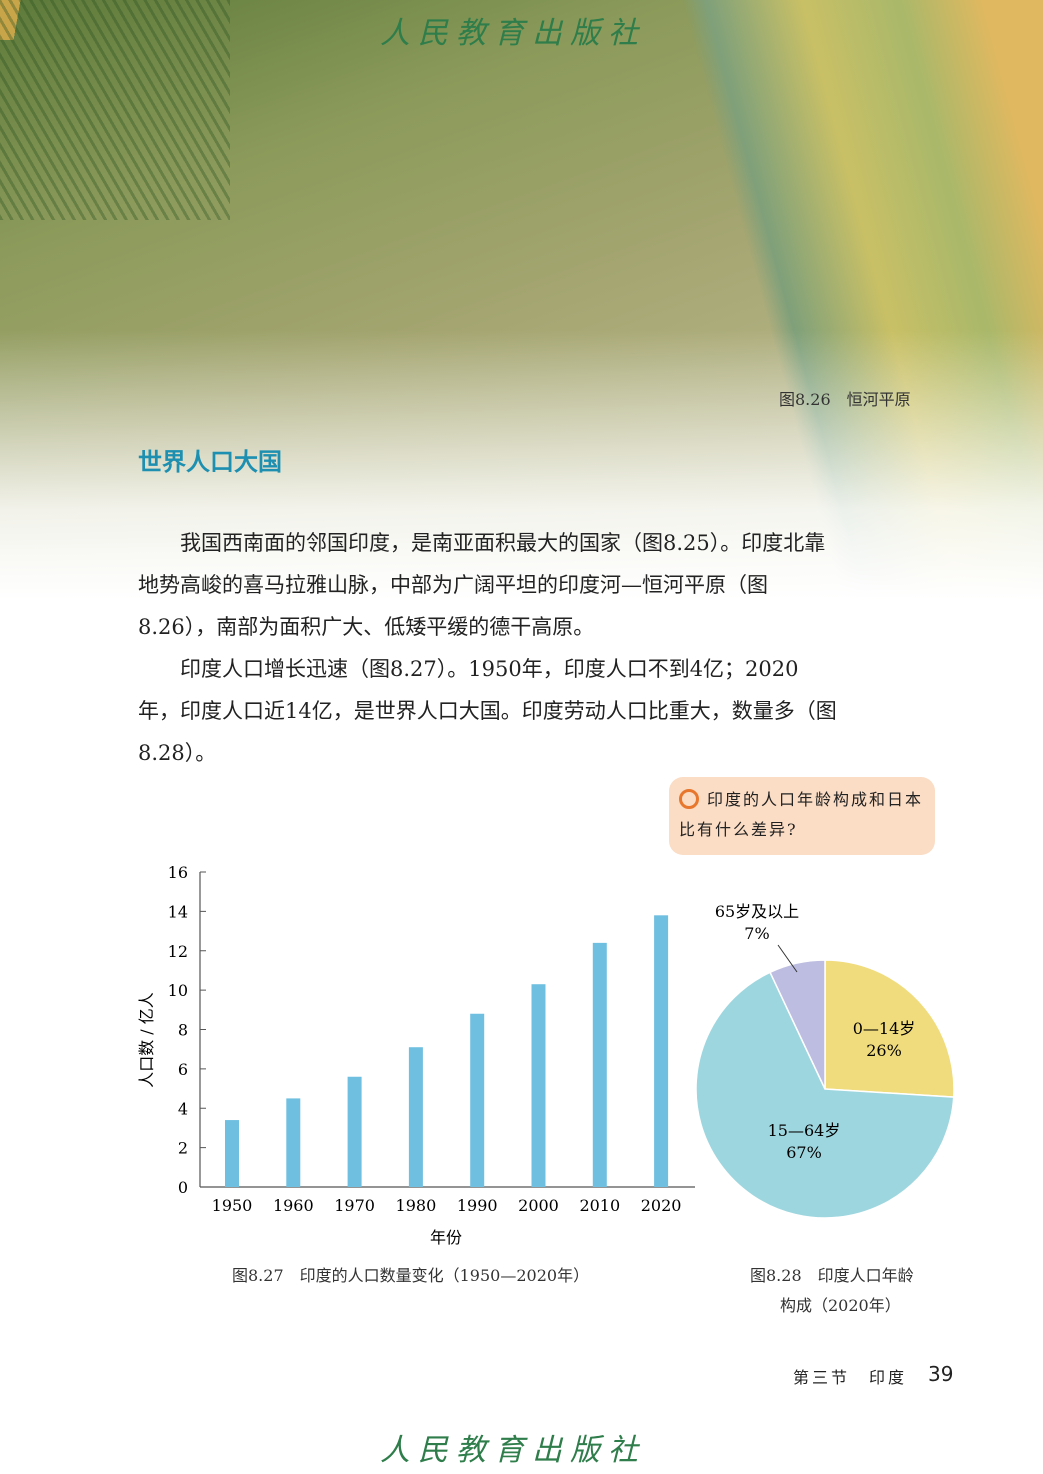 This screenshot has height=1474, width=1043. I want to click on photo-caption: 图8.26 恒河平原, so click(845, 399).